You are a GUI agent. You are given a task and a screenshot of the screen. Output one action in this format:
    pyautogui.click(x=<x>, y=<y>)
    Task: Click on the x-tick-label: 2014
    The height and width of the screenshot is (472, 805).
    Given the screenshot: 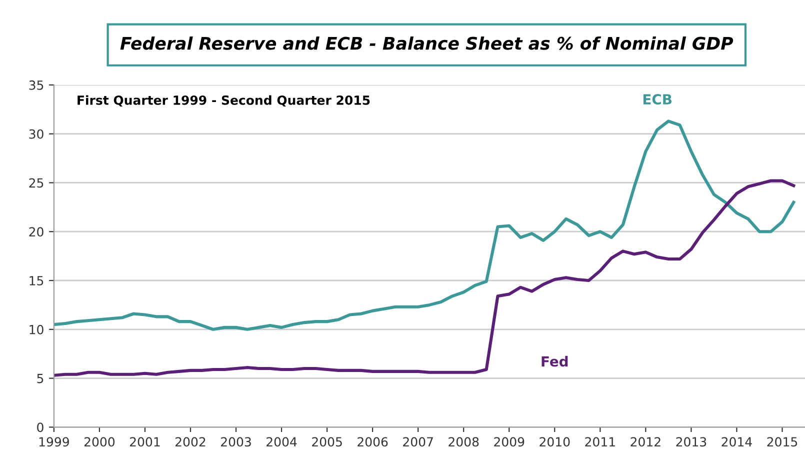 What is the action you would take?
    pyautogui.click(x=737, y=442)
    